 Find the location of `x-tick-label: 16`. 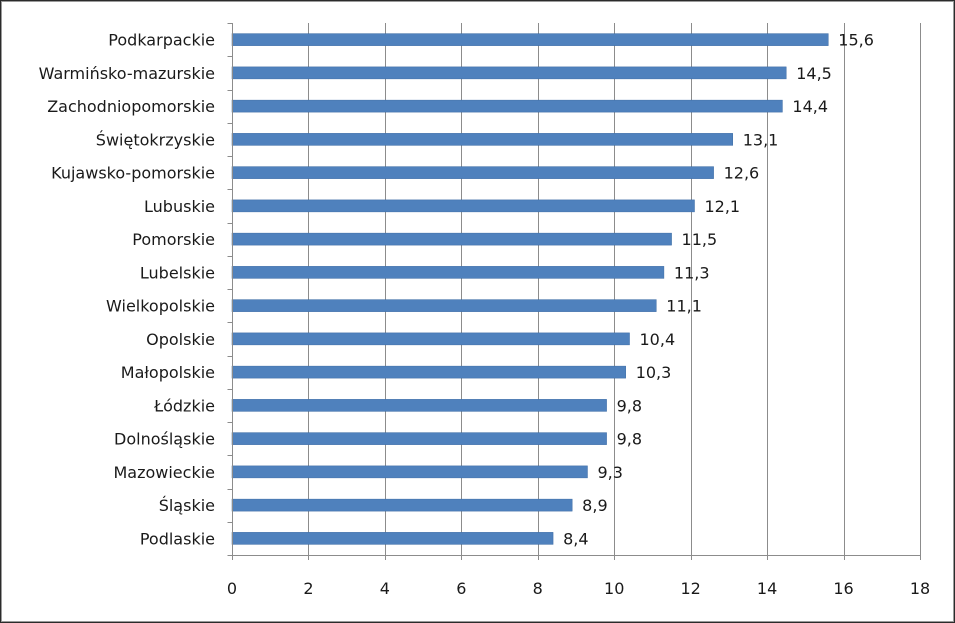

x-tick-label: 16 is located at coordinates (843, 588).